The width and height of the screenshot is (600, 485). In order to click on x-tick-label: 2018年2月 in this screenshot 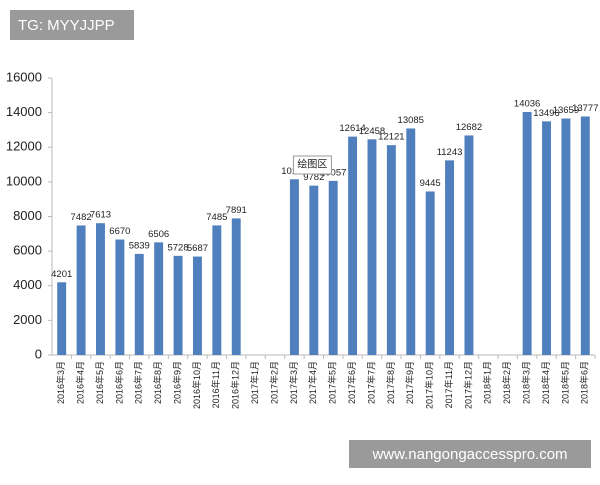, I will do `click(506, 382)`.